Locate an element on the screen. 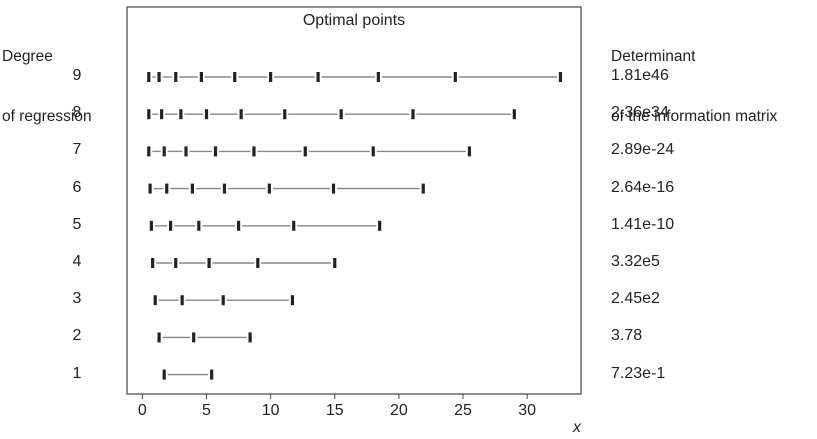 This screenshot has height=439, width=817. degree-column-header: Degree of regression is located at coordinates (47, 77).